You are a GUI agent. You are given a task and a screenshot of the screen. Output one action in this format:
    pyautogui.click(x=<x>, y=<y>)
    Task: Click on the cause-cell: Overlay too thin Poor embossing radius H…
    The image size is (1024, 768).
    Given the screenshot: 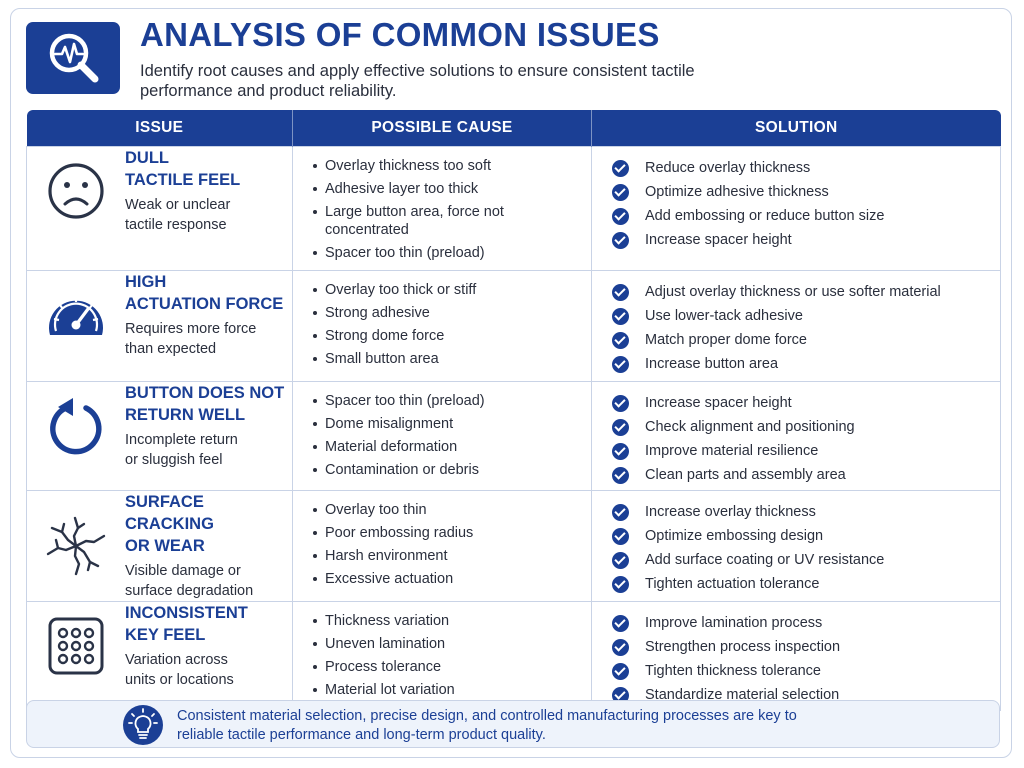 What is the action you would take?
    pyautogui.click(x=442, y=546)
    